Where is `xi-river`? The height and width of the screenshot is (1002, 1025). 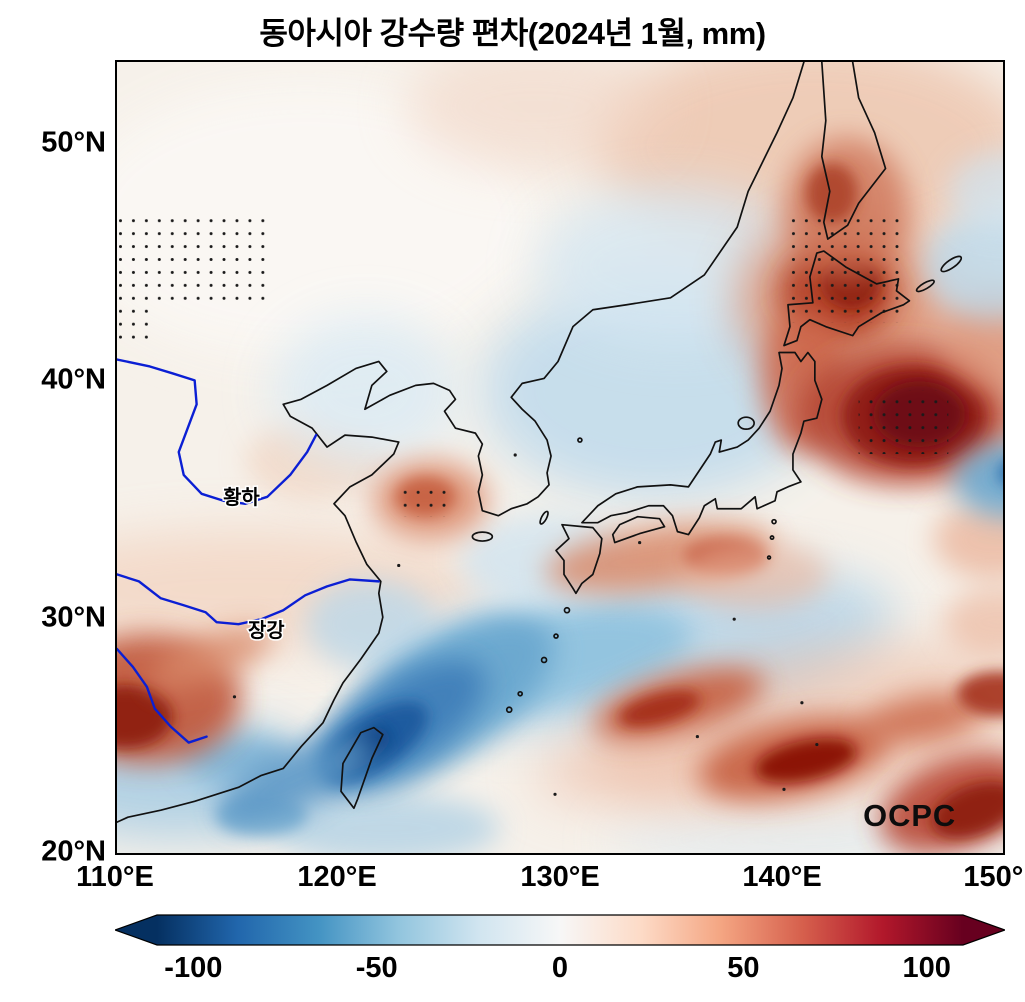
xi-river is located at coordinates (162, 695).